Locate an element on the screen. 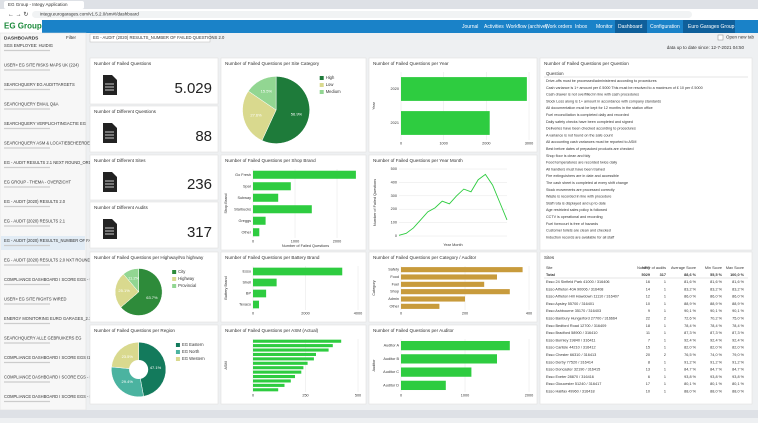 Image resolution: width=758 pixels, height=423 pixels. table-cell: Fuel forecourt is free of hazards is located at coordinates (572, 224).